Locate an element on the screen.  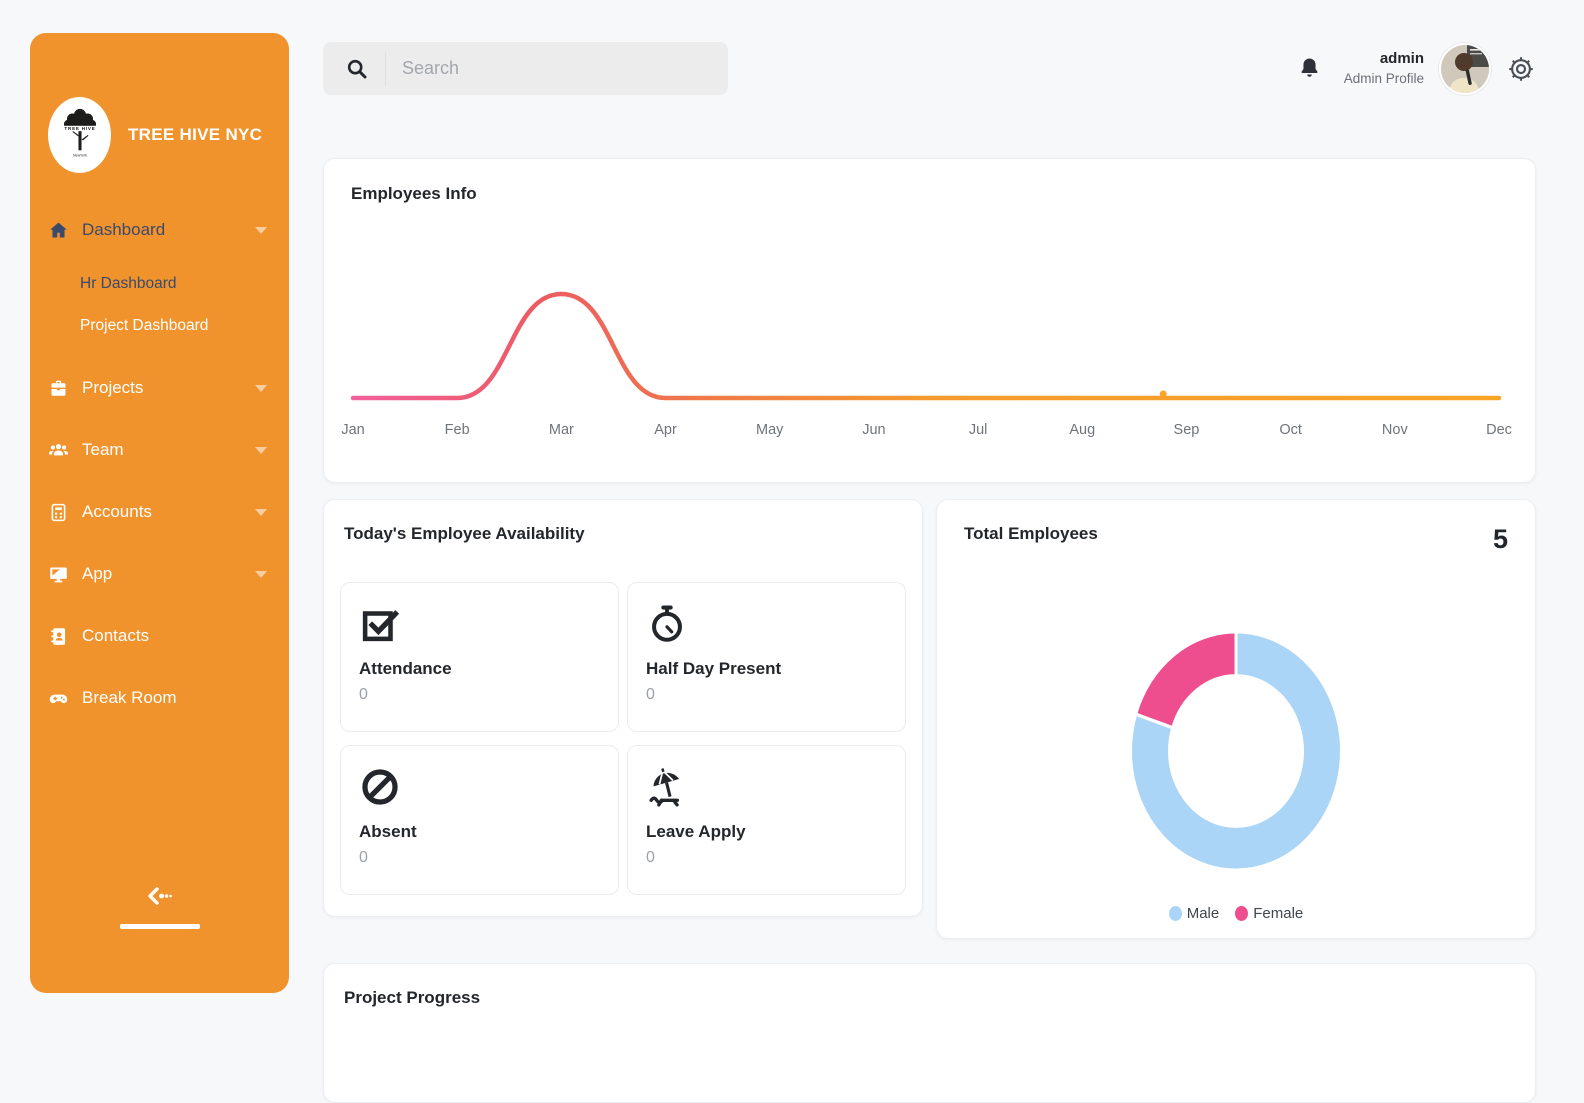
tile-attendance: Attendance 0 is located at coordinates (479, 657).